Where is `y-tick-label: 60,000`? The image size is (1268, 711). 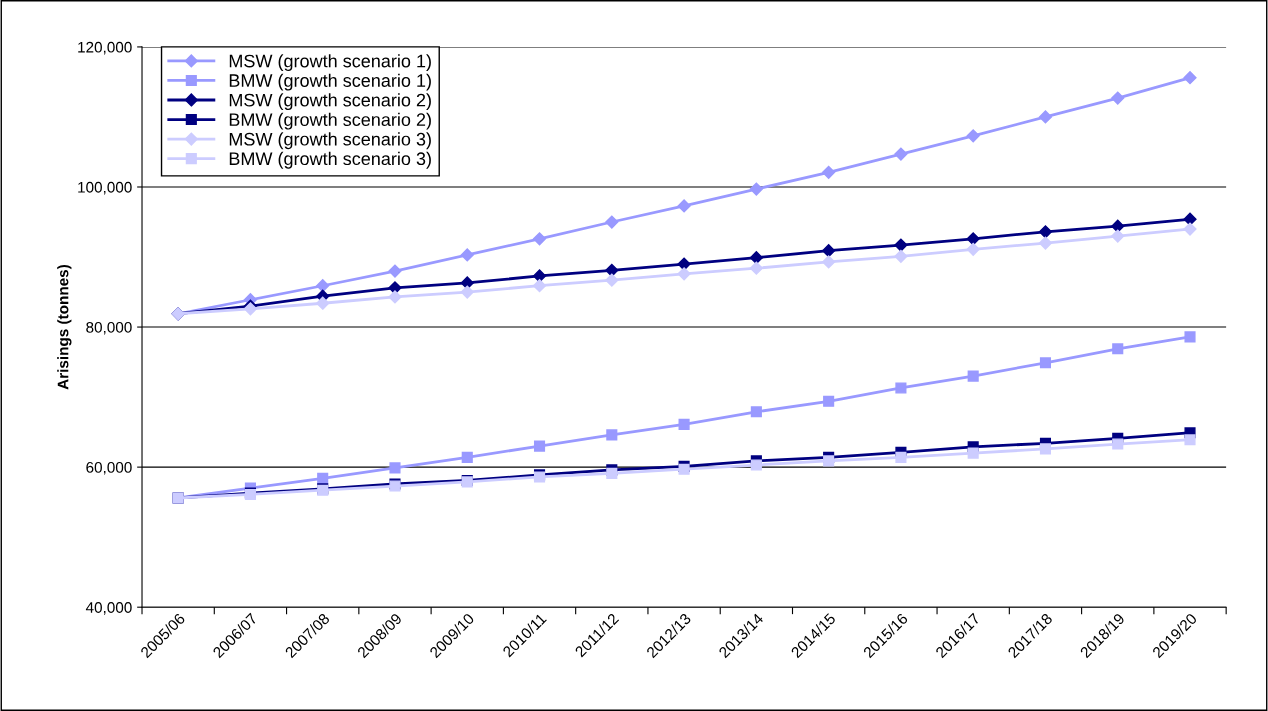 y-tick-label: 60,000 is located at coordinates (109, 468).